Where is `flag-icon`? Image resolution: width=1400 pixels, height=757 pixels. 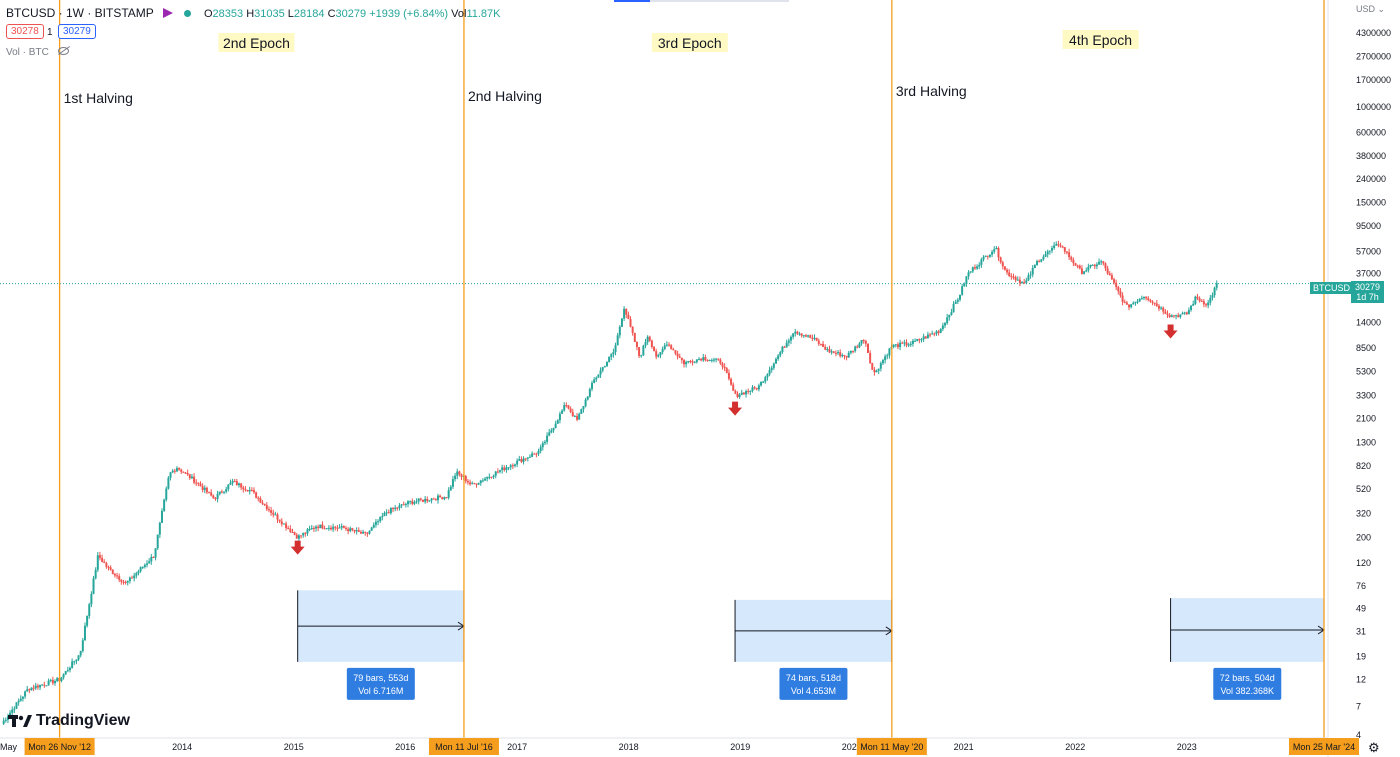
flag-icon is located at coordinates (167, 13).